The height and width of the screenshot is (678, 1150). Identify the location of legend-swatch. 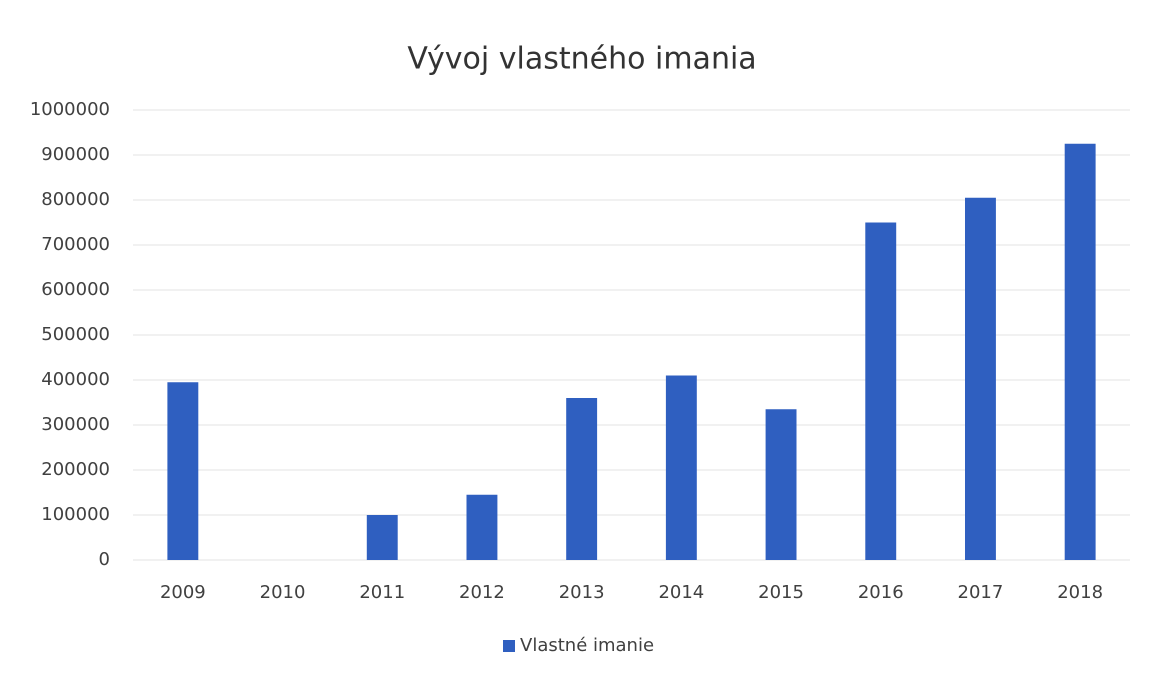
(509, 646).